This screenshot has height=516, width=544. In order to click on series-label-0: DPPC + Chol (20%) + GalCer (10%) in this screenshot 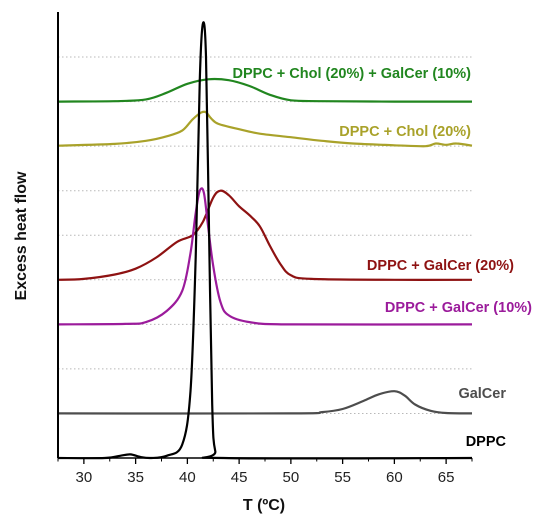, I will do `click(351, 74)`.